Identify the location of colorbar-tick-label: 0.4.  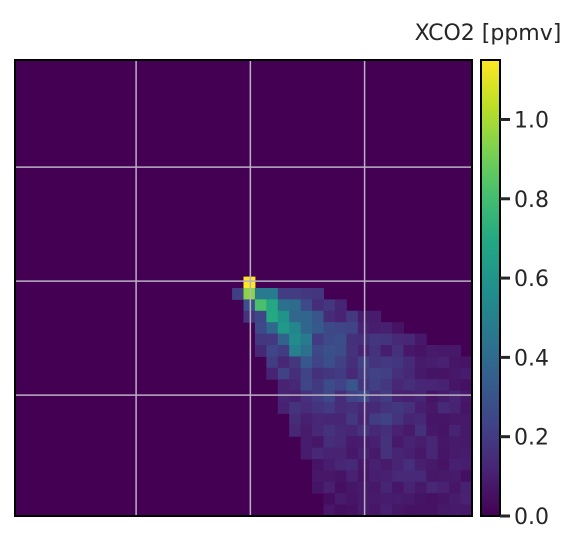
(531, 358).